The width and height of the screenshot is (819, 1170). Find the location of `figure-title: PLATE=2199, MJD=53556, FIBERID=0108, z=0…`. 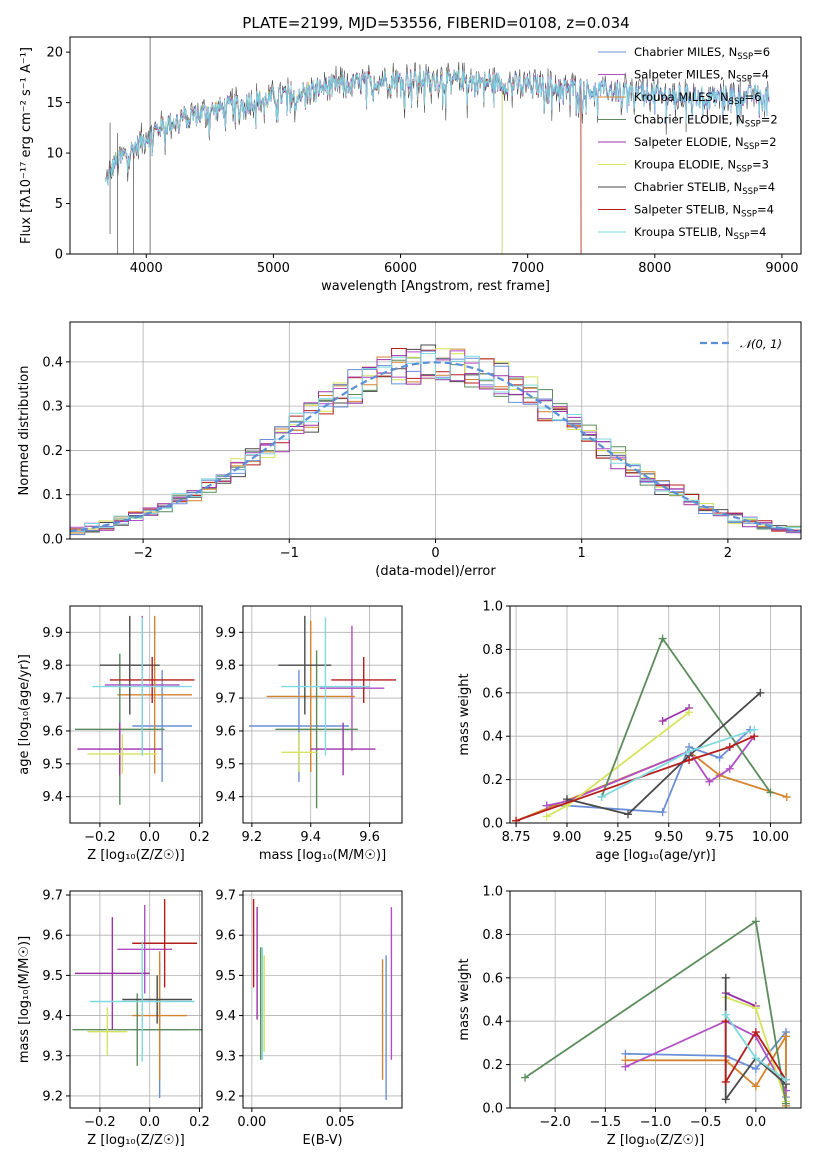

figure-title: PLATE=2199, MJD=53556, FIBERID=0108, z=0… is located at coordinates (435, 23).